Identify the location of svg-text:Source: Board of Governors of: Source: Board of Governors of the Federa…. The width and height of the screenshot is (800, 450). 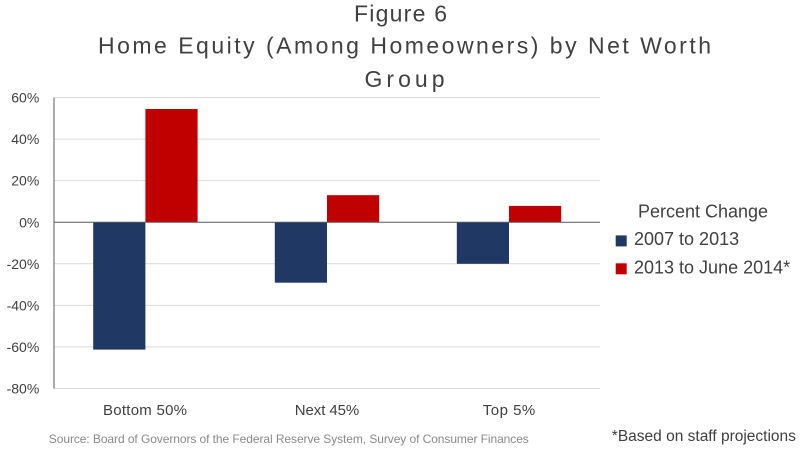
(289, 439).